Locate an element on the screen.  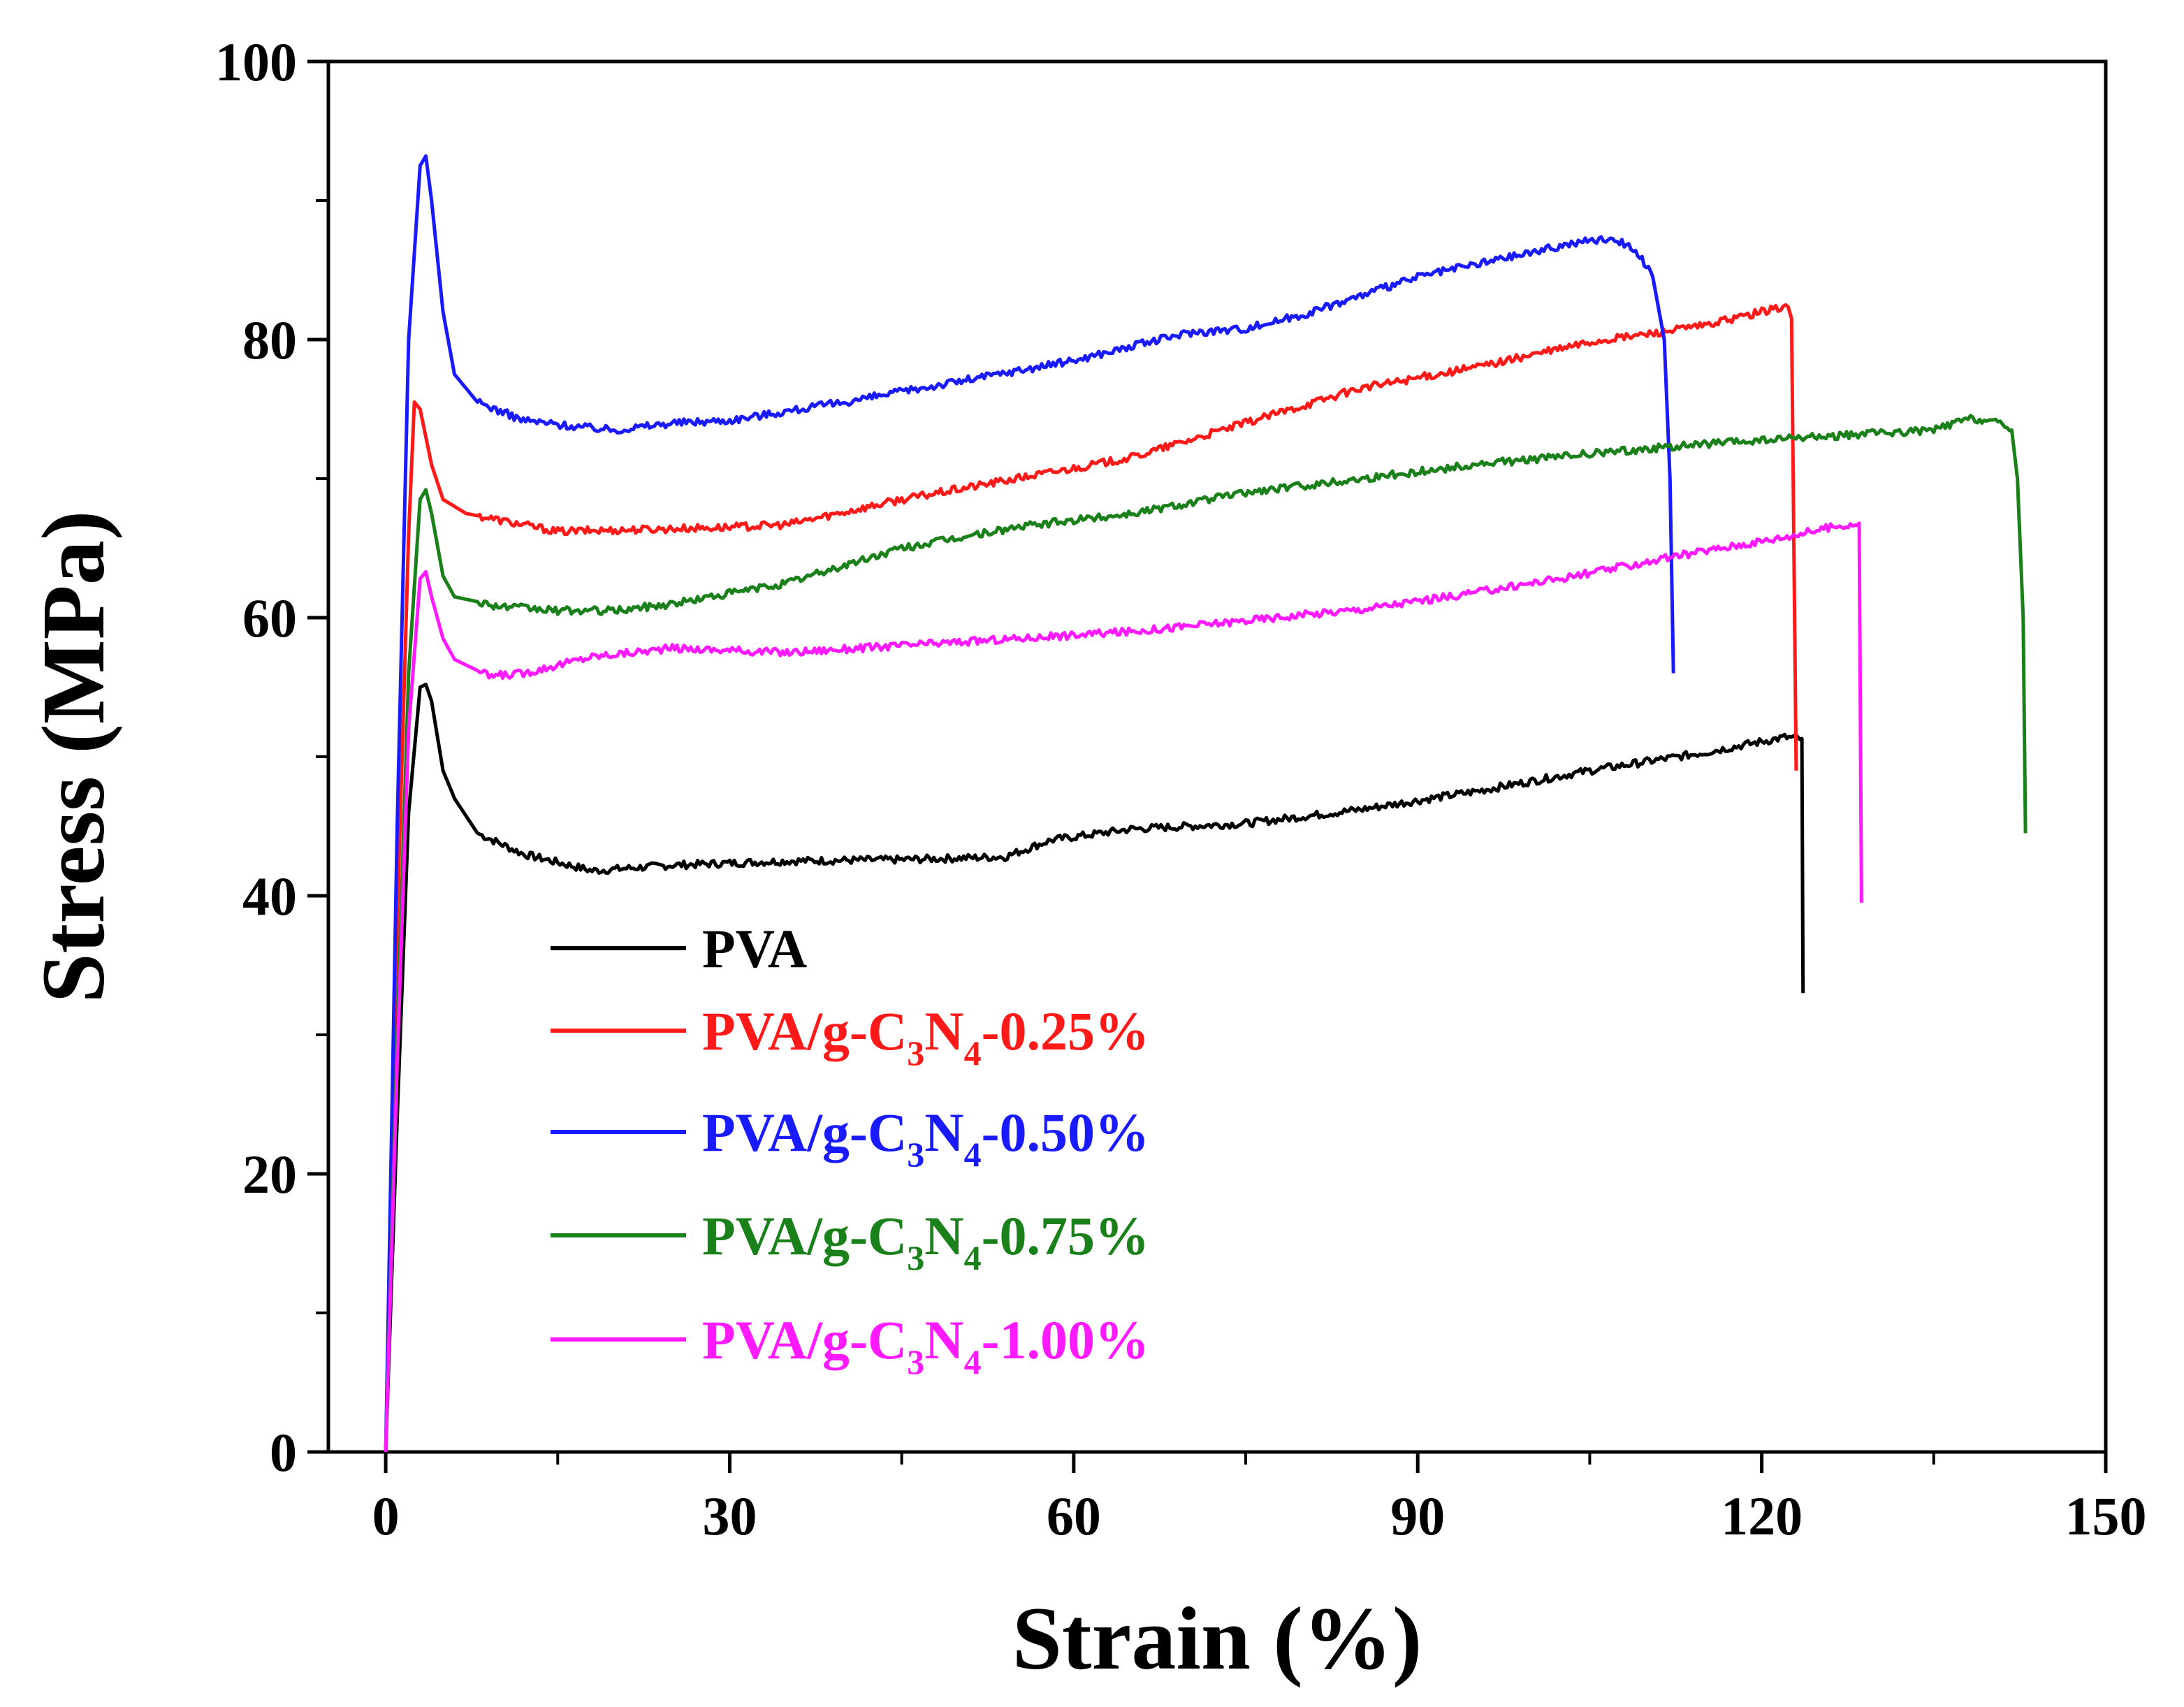
y-tick-label: 0 is located at coordinates (283, 1453).